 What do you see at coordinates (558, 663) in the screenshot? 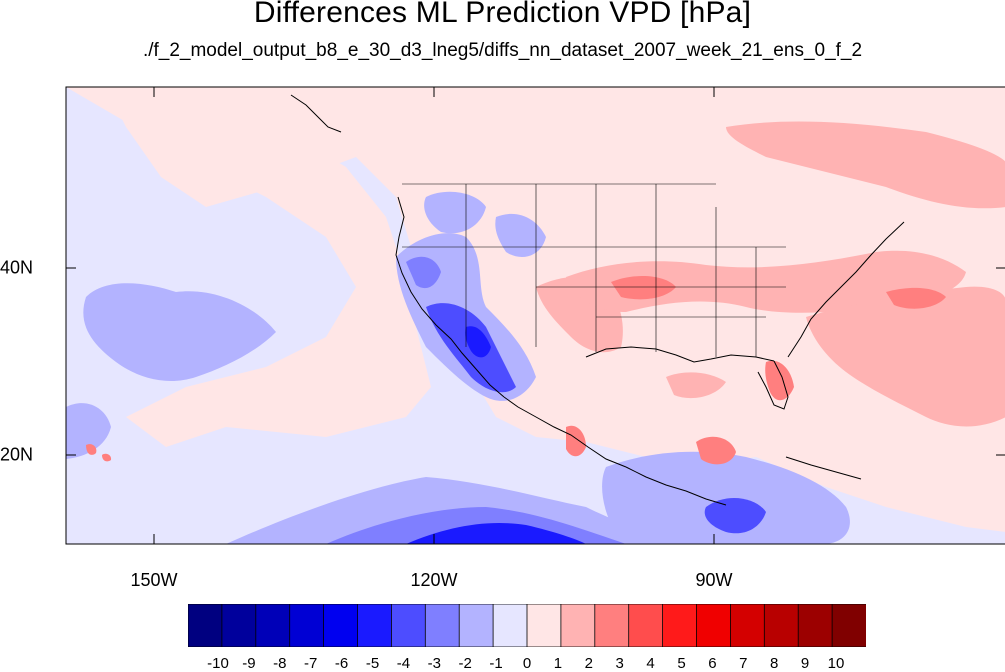
I see `colorbar-tick-label: 1` at bounding box center [558, 663].